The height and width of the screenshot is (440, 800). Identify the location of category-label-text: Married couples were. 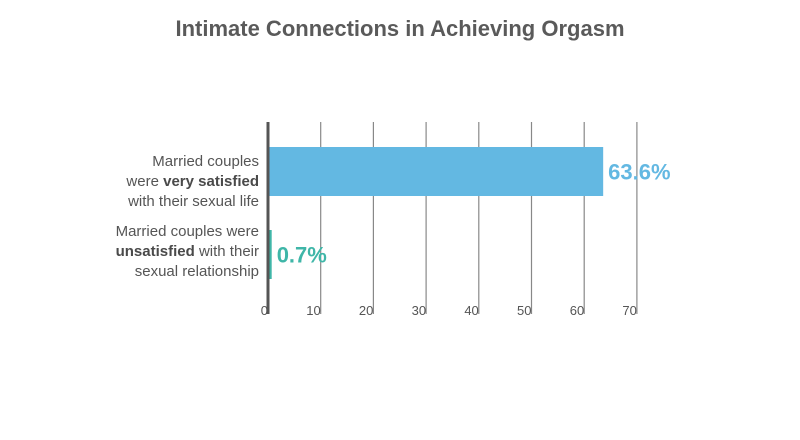
(187, 231).